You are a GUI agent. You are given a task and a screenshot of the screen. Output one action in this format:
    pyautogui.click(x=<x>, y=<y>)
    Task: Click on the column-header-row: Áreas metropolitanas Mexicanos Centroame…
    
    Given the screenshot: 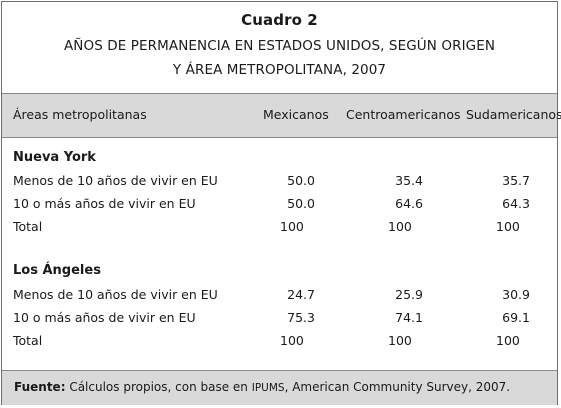 What is the action you would take?
    pyautogui.click(x=281, y=115)
    